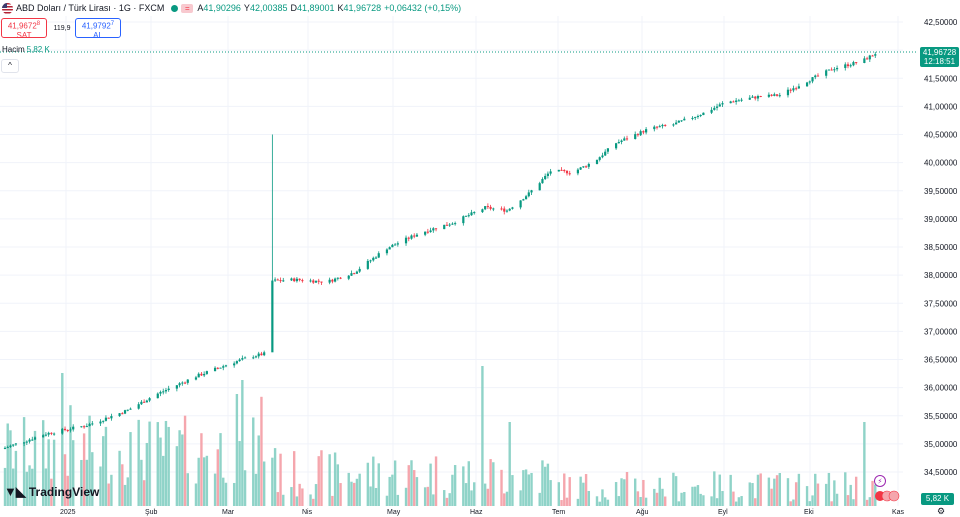 The width and height of the screenshot is (960, 517). What do you see at coordinates (98, 29) in the screenshot?
I see `buy-button: 41,97927 AL` at bounding box center [98, 29].